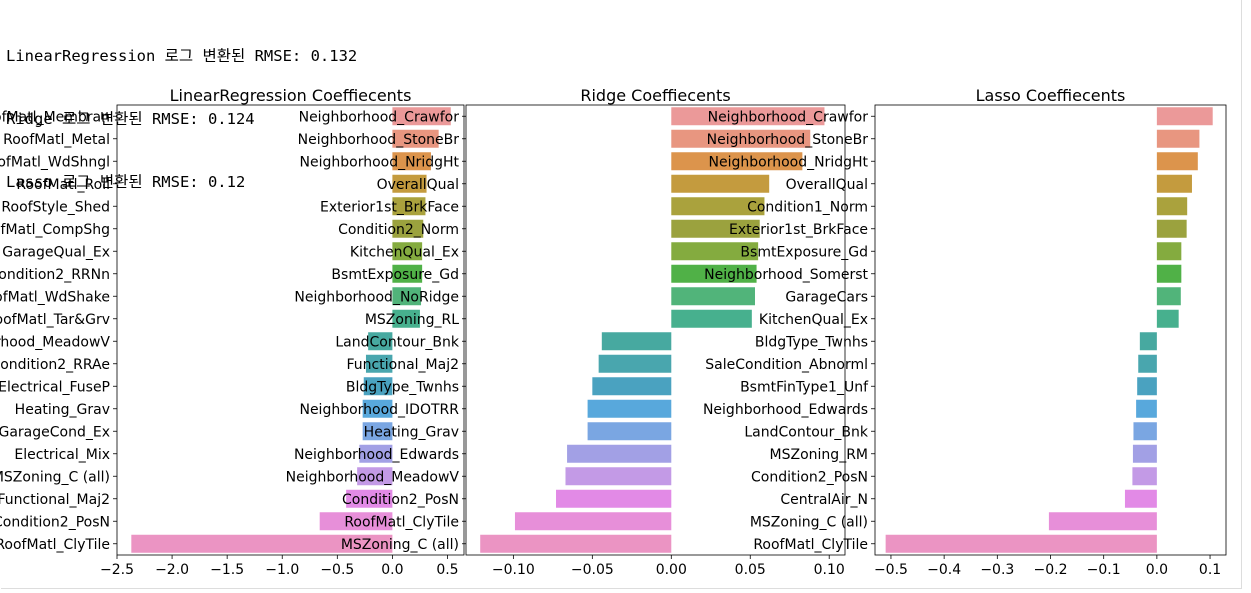 The image size is (1251, 593). Describe the element at coordinates (819, 455) in the screenshot. I see `y-tick-label: MSZoning_RM` at that location.